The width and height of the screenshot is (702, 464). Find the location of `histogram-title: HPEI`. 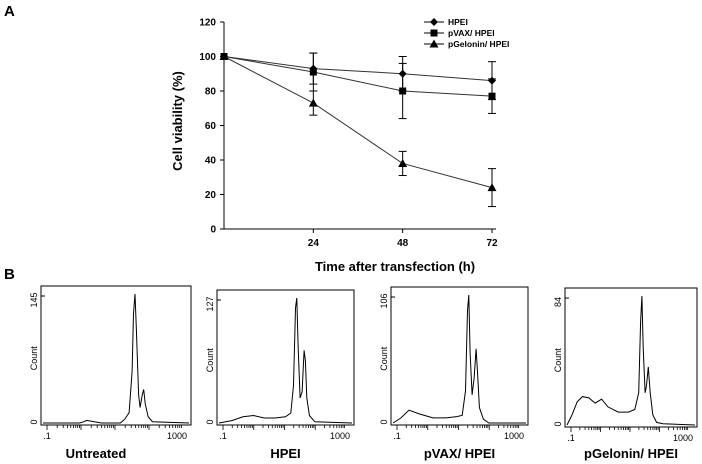

histogram-title: HPEI is located at coordinates (285, 453).